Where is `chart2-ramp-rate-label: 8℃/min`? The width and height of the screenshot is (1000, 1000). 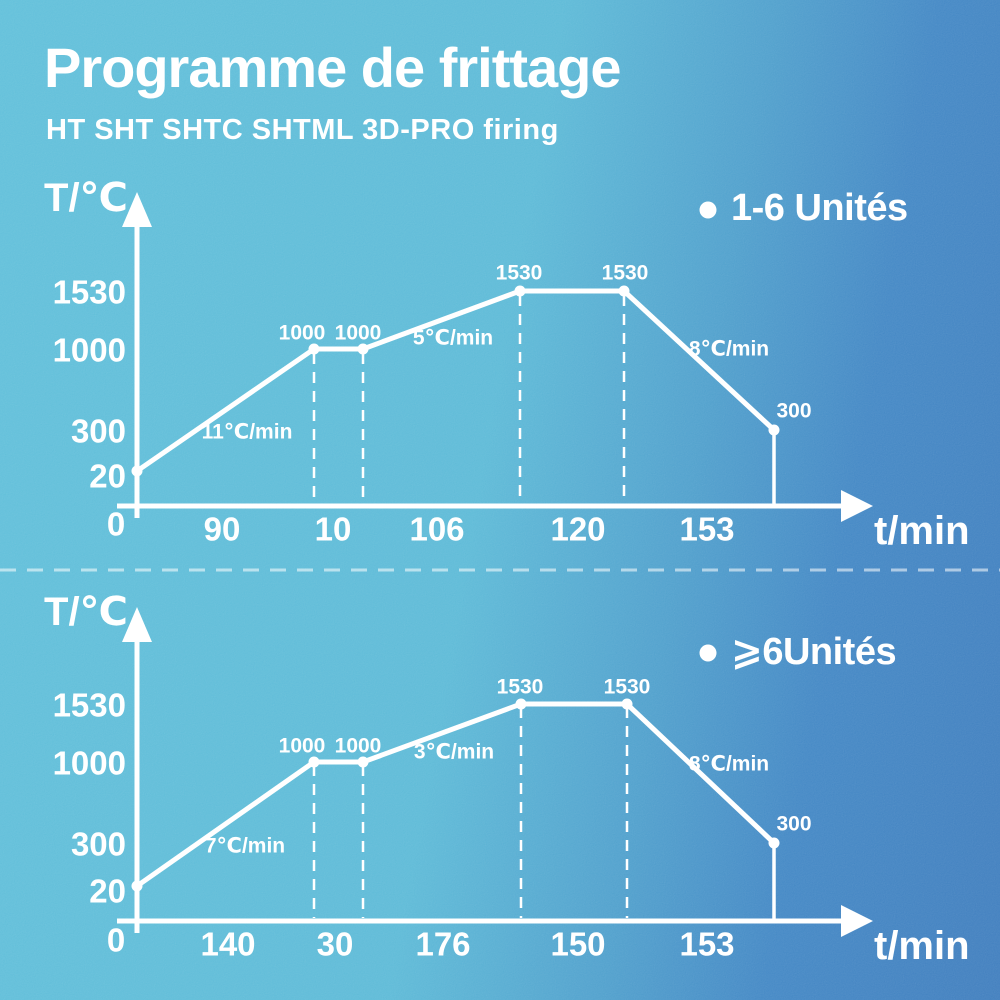 chart2-ramp-rate-label: 8℃/min is located at coordinates (729, 764).